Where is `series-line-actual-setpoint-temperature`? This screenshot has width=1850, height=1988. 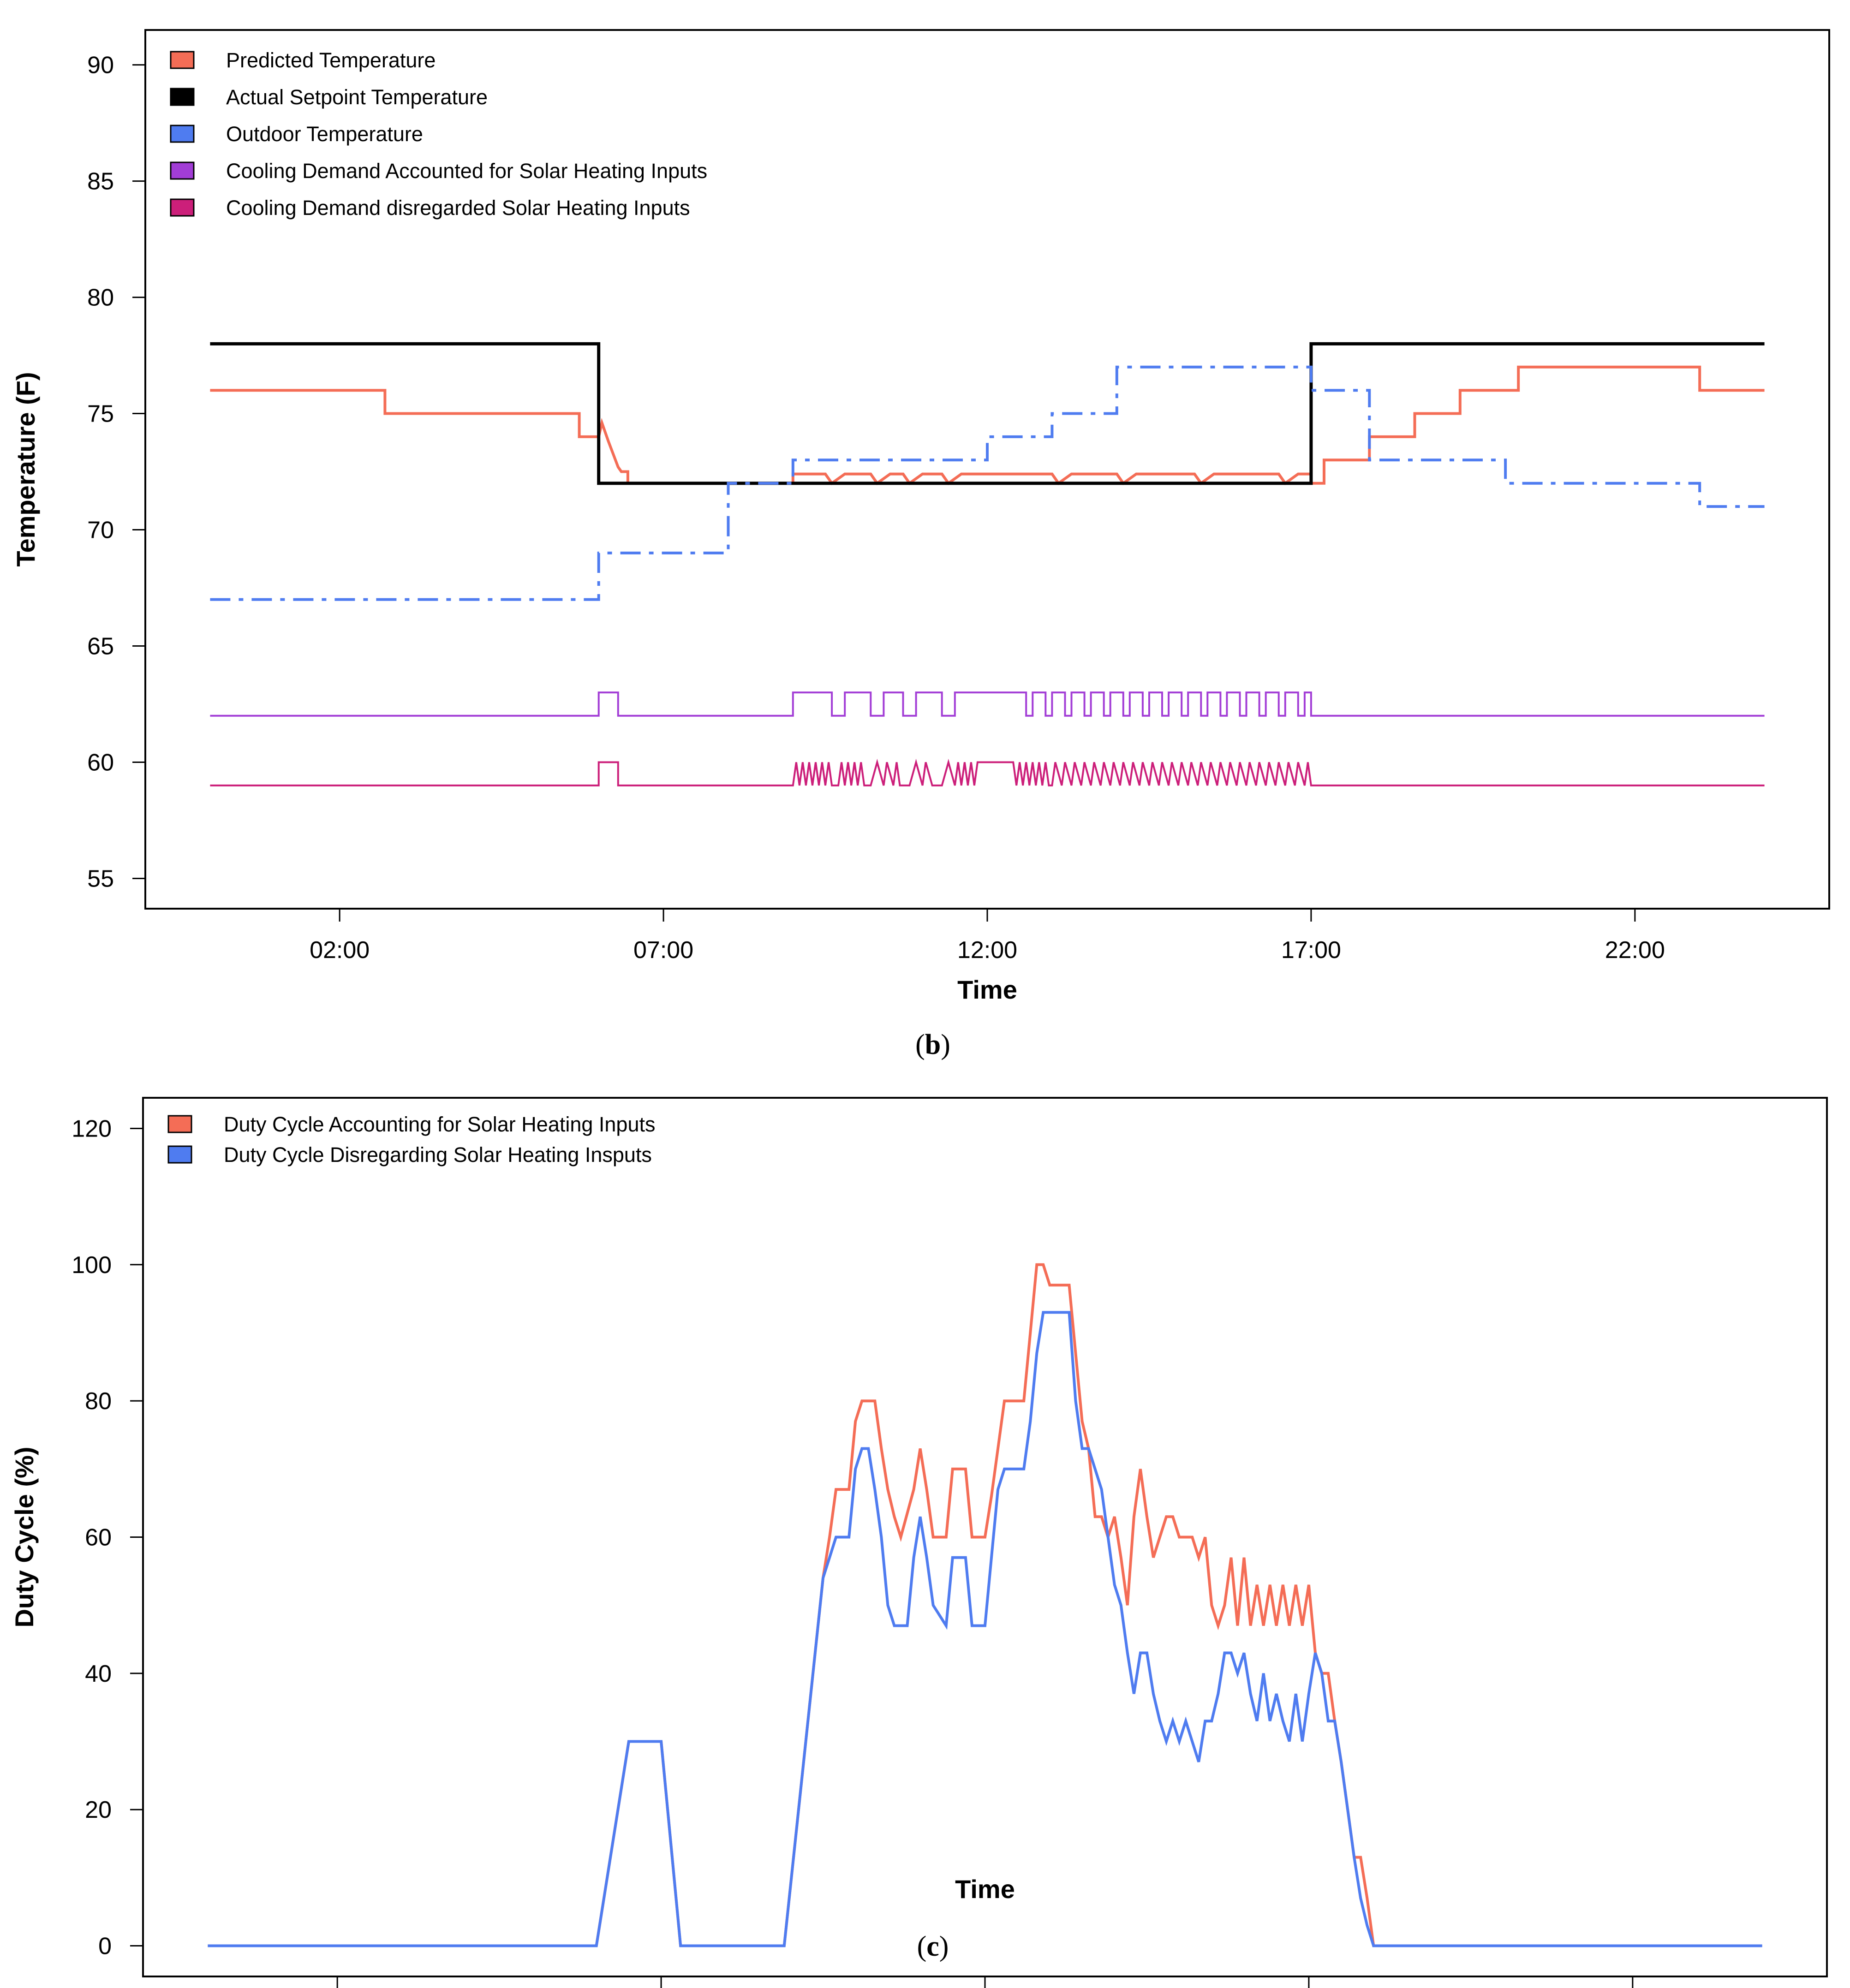 series-line-actual-setpoint-temperature is located at coordinates (987, 413).